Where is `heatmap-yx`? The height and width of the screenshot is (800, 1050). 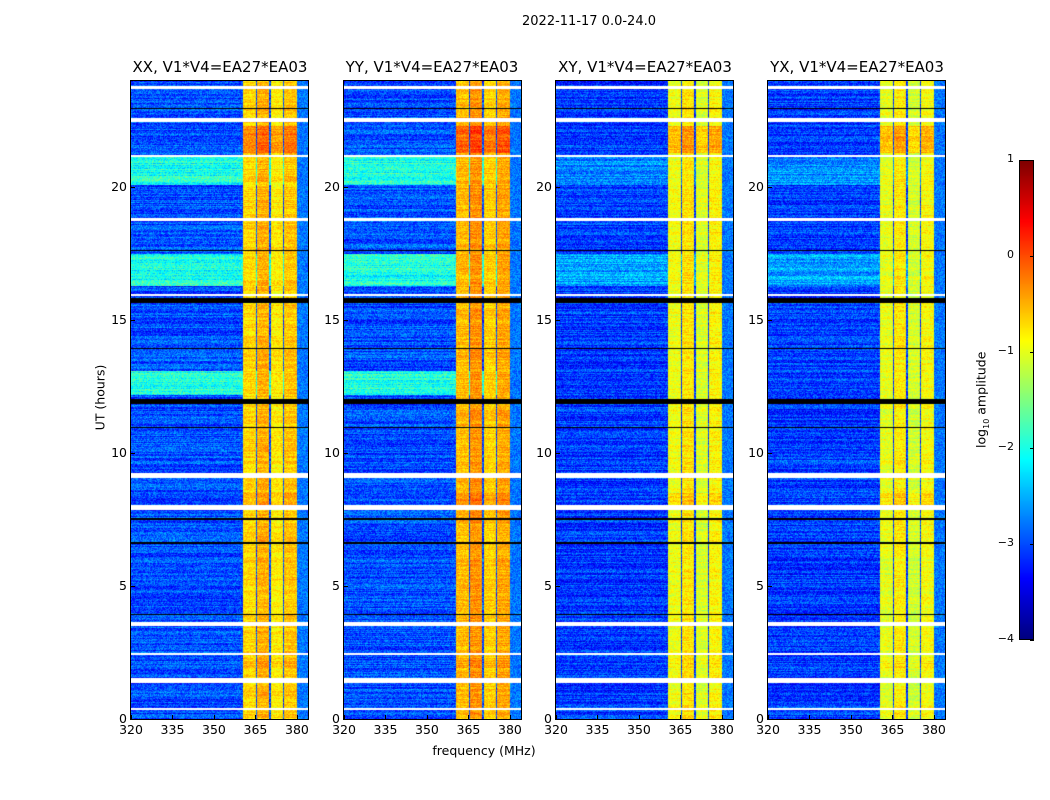
heatmap-yx is located at coordinates (856, 400).